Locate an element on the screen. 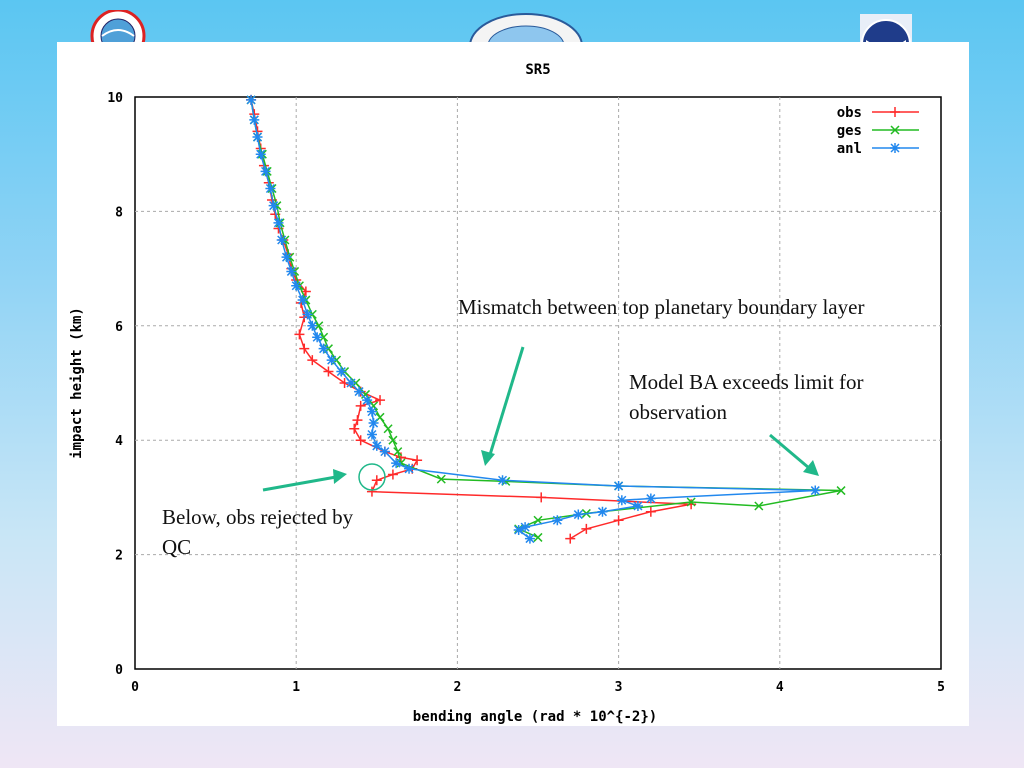  annotation-arrows is located at coordinates (540, 419).